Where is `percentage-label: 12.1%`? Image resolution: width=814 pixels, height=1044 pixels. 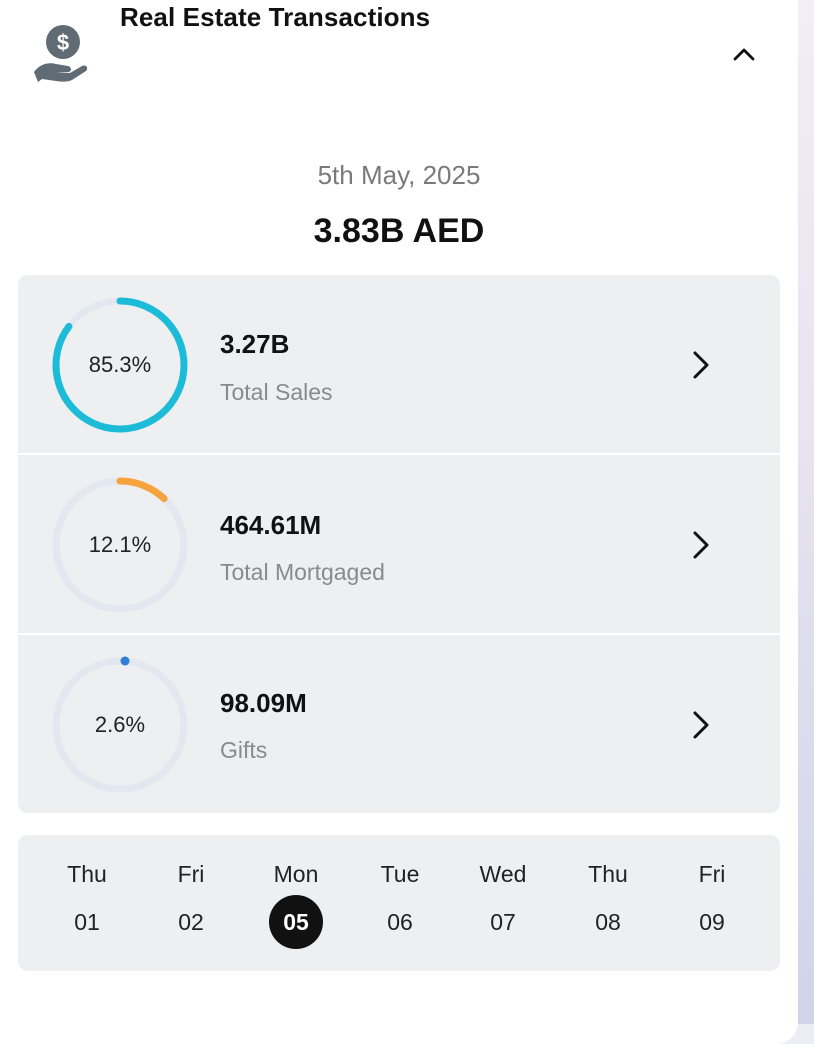
percentage-label: 12.1% is located at coordinates (120, 544).